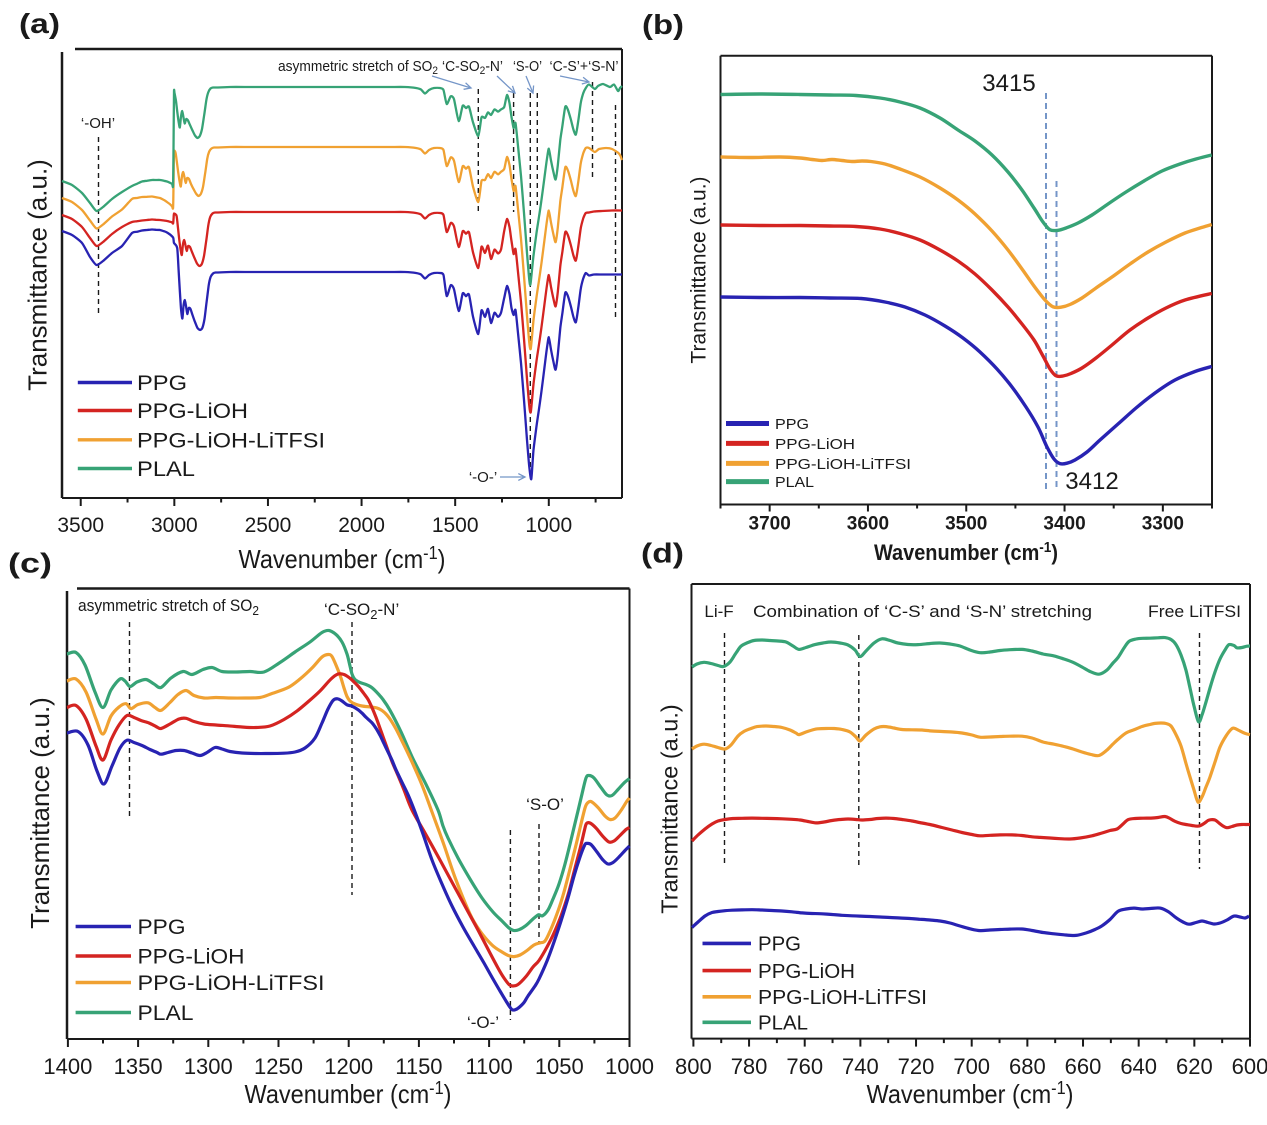 The width and height of the screenshot is (1267, 1125). I want to click on svg-text: 3412, so click(1091, 481).